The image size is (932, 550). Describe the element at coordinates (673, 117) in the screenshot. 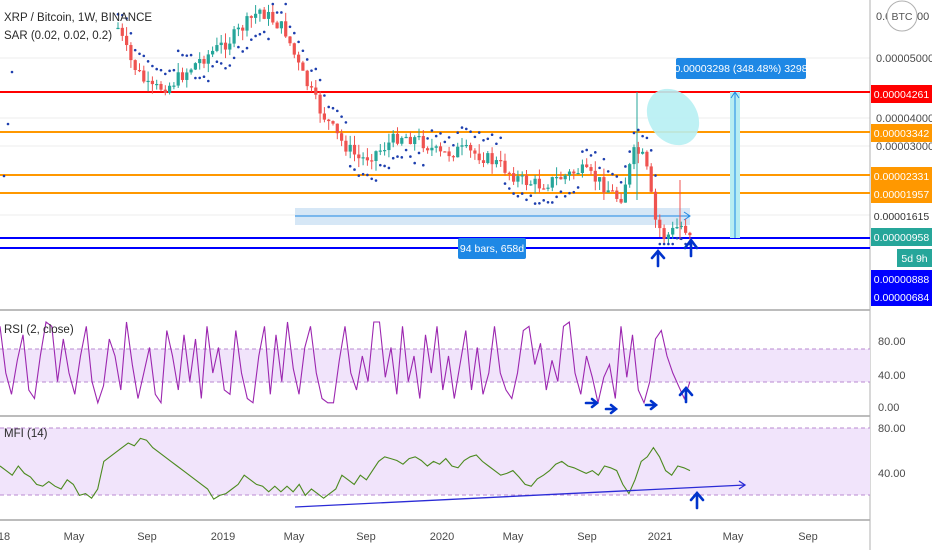

I see `highlight-ellipse` at that location.